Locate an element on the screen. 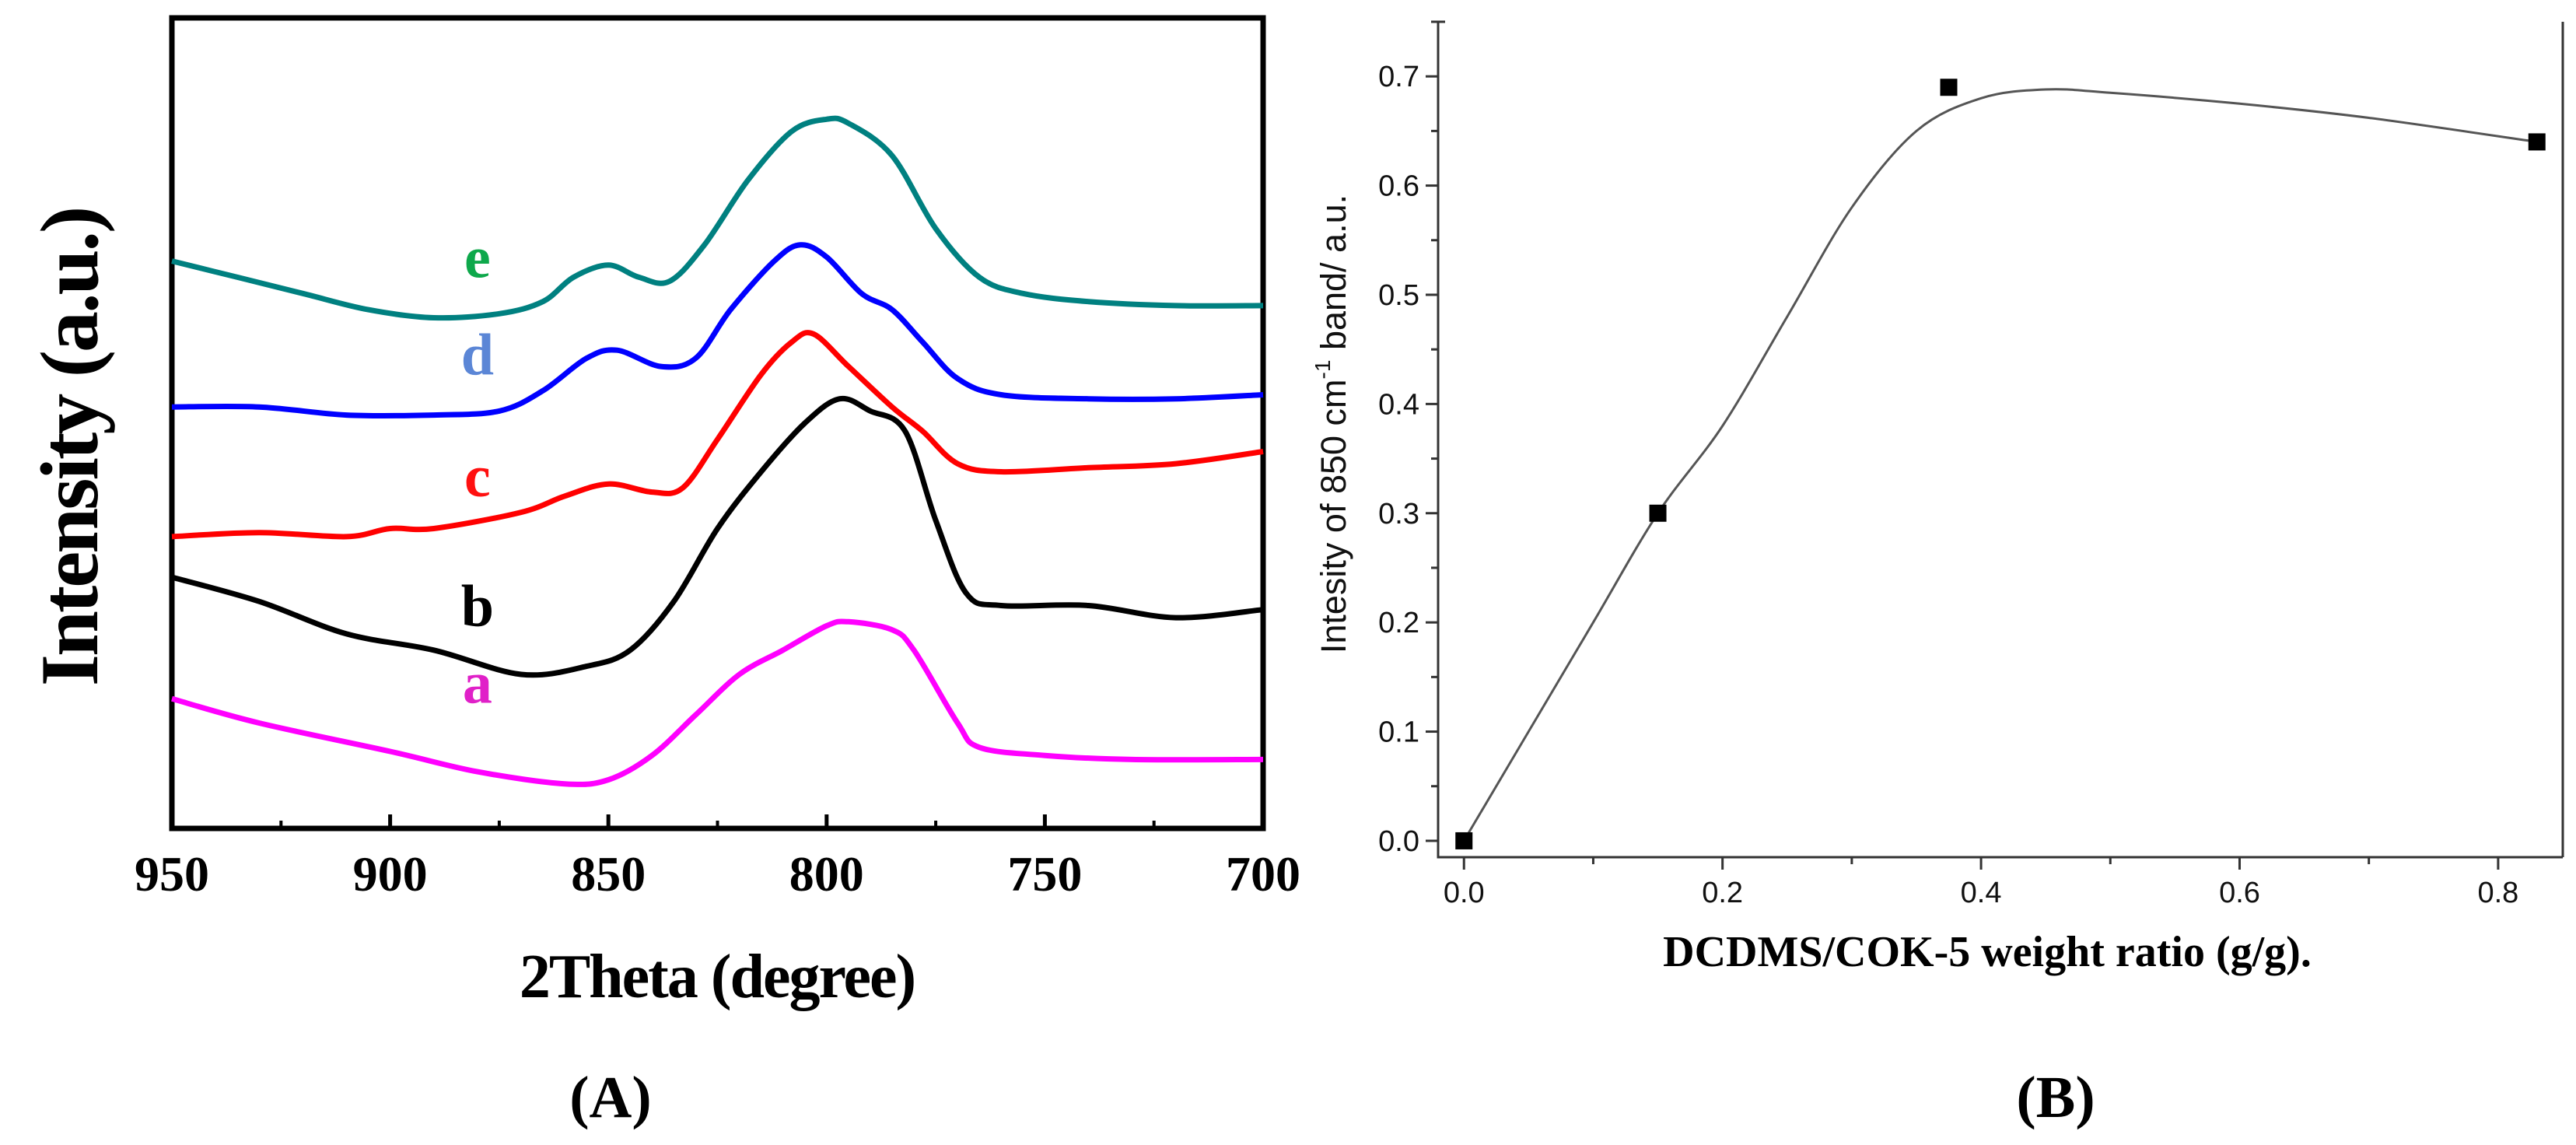  panel-a-x-tick-label: 700 is located at coordinates (1263, 874).